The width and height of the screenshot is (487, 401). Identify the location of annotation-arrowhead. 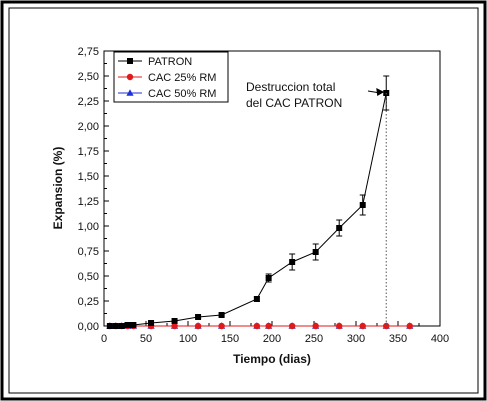
(380, 92).